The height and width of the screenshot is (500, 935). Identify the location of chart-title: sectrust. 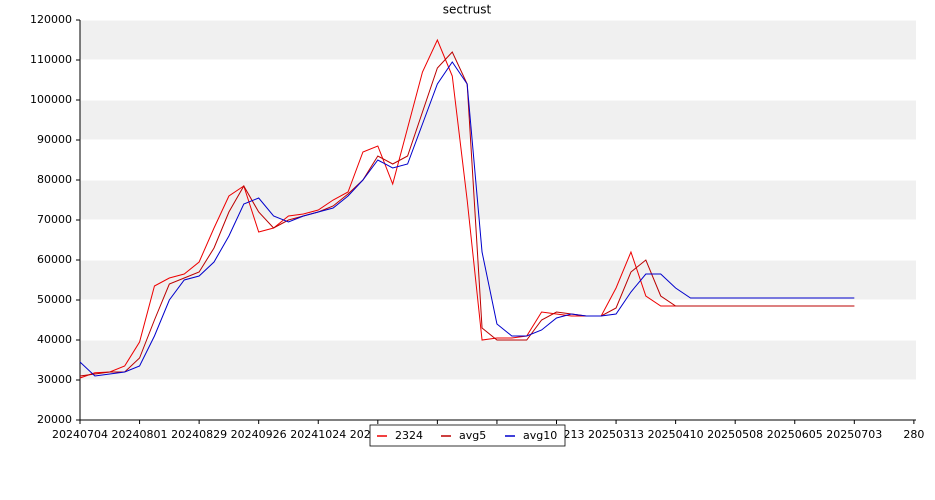
(467, 10).